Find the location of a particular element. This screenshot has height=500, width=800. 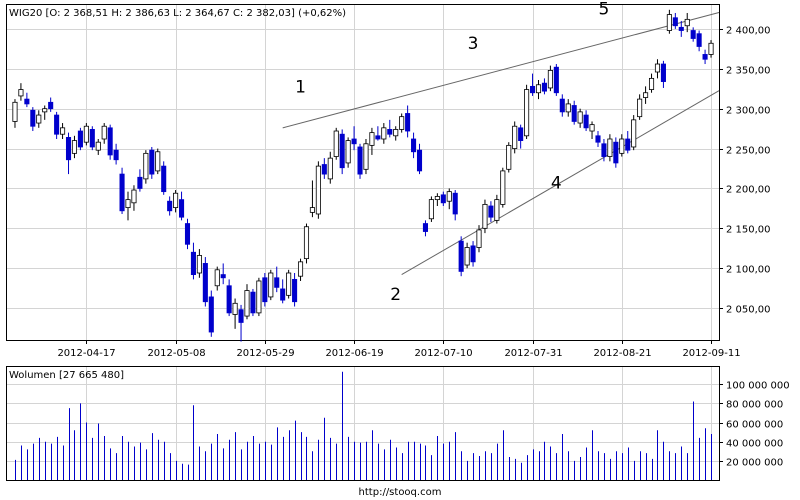

volume-tick-label: 40 000 000 is located at coordinates (754, 444).